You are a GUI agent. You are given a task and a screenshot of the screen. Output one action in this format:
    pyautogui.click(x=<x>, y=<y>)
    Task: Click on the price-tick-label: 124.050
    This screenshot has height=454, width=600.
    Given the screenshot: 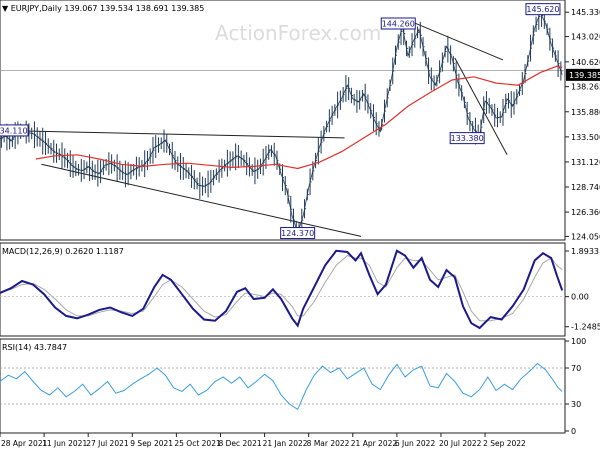 What is the action you would take?
    pyautogui.click(x=585, y=236)
    